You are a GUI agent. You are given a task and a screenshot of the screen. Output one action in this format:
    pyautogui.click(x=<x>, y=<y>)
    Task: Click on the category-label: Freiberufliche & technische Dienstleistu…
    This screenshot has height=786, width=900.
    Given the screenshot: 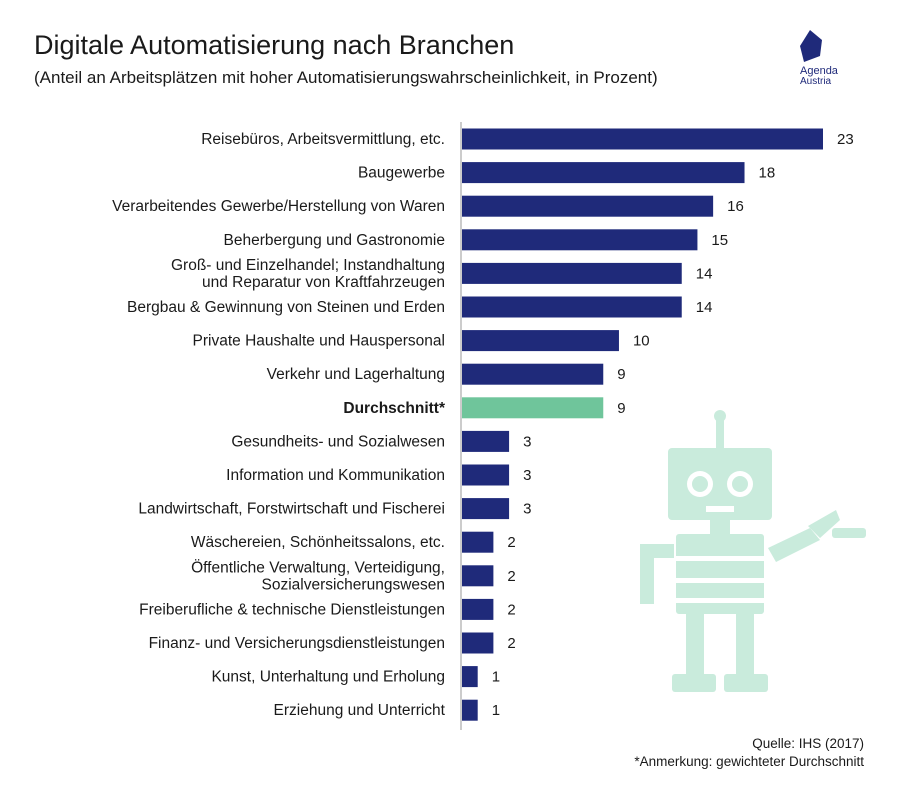 What is the action you would take?
    pyautogui.click(x=292, y=609)
    